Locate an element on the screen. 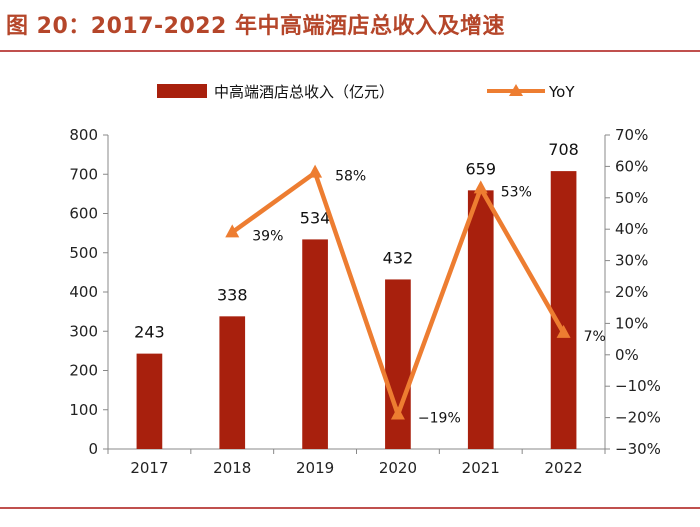  right-tick-label: 40% is located at coordinates (631, 229).